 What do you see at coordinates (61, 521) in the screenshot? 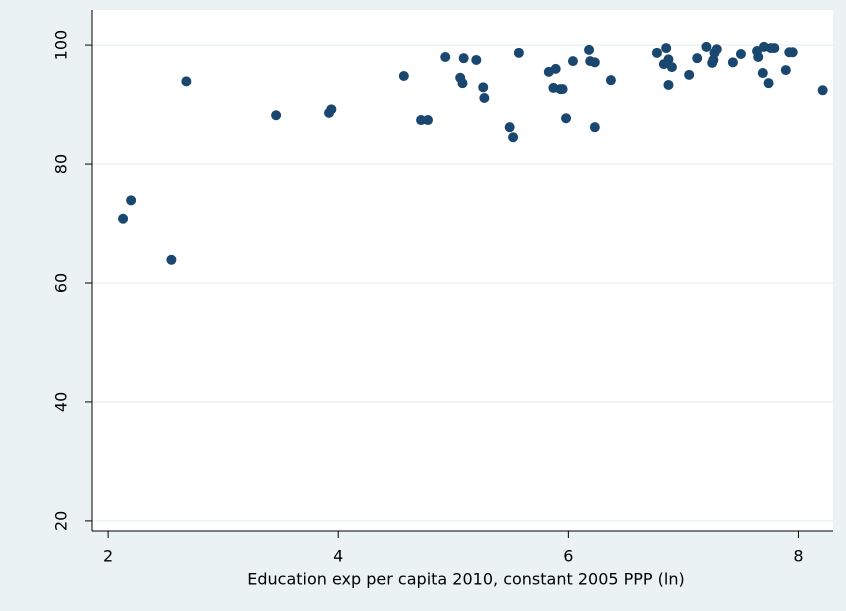
I see `y-tick-label: 20` at bounding box center [61, 521].